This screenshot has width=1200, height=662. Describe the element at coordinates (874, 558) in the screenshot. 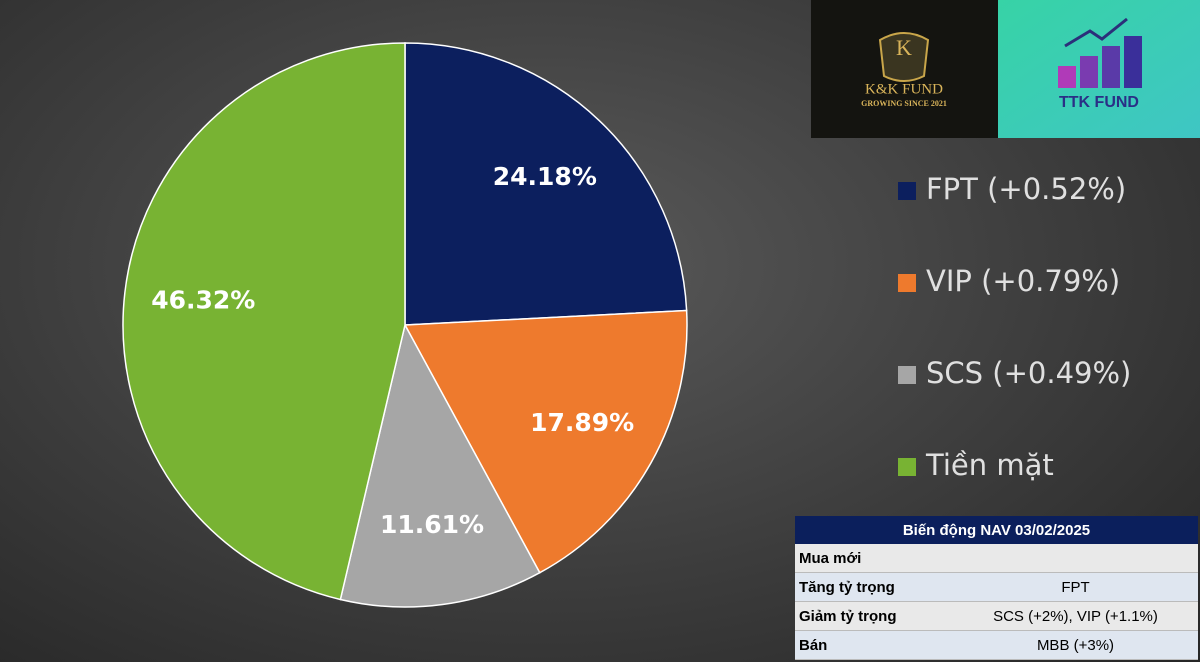

I see `table-cell: Mua mới` at that location.